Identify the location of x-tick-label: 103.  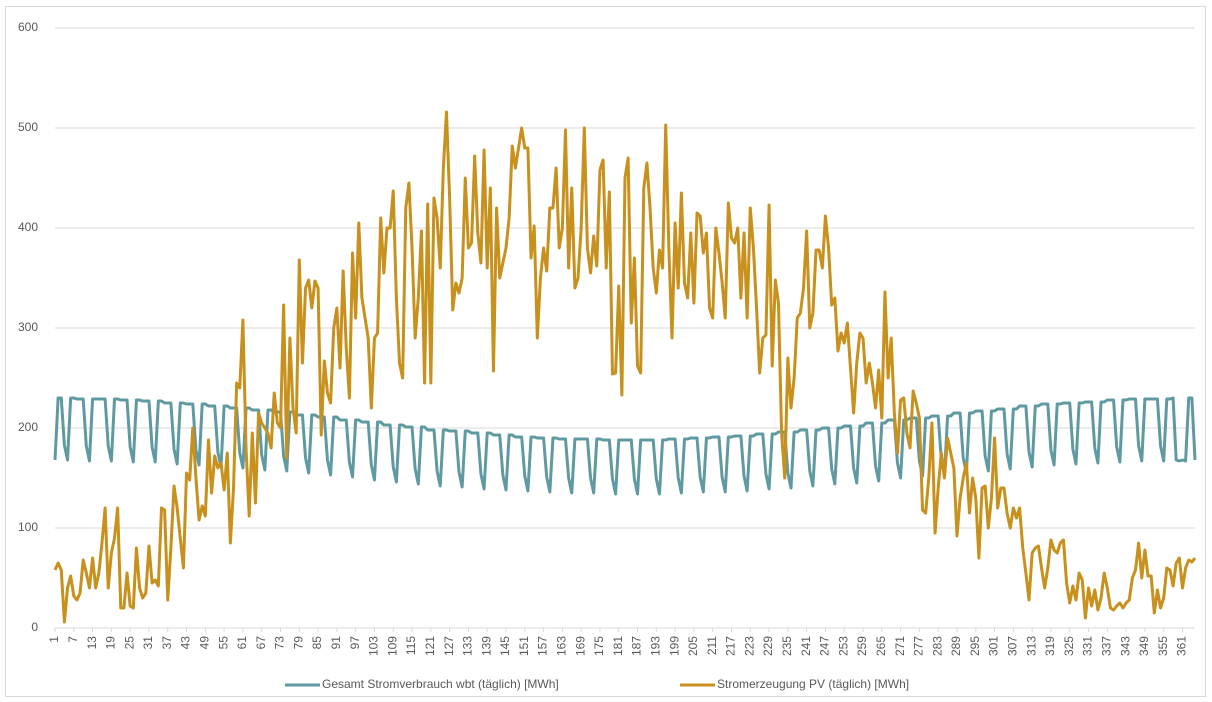
(374, 646).